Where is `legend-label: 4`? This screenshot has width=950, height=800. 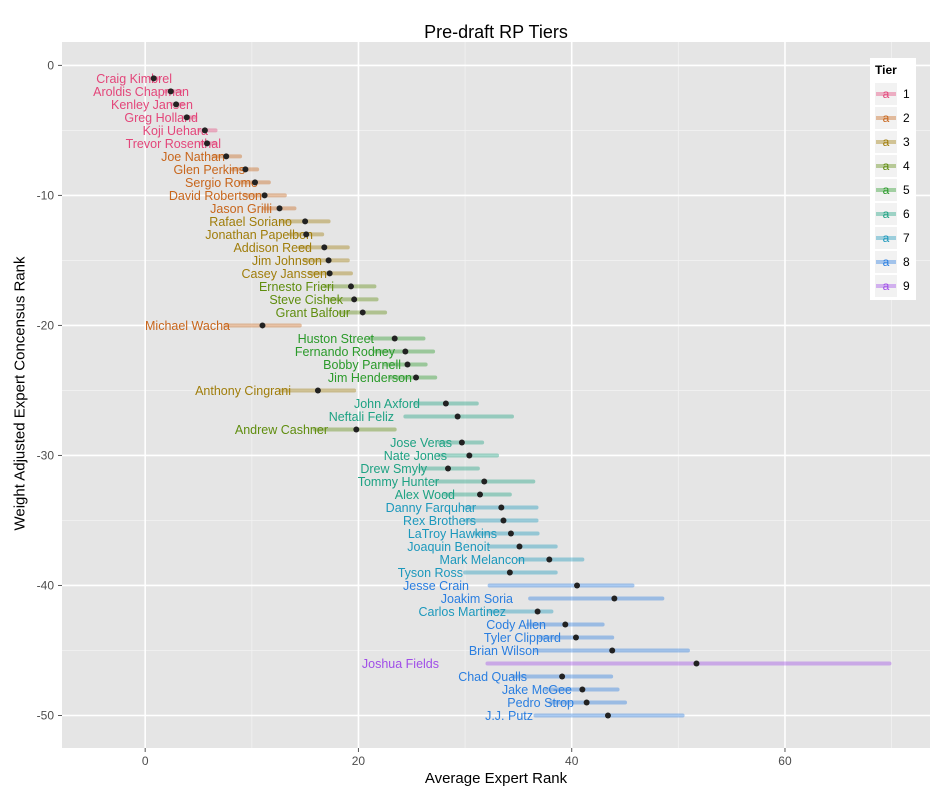 legend-label: 4 is located at coordinates (906, 166).